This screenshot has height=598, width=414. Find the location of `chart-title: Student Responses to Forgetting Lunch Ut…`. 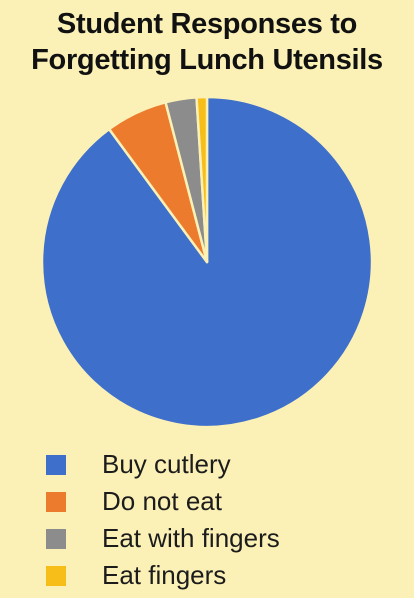

chart-title: Student Responses to Forgetting Lunch Ut… is located at coordinates (207, 42).